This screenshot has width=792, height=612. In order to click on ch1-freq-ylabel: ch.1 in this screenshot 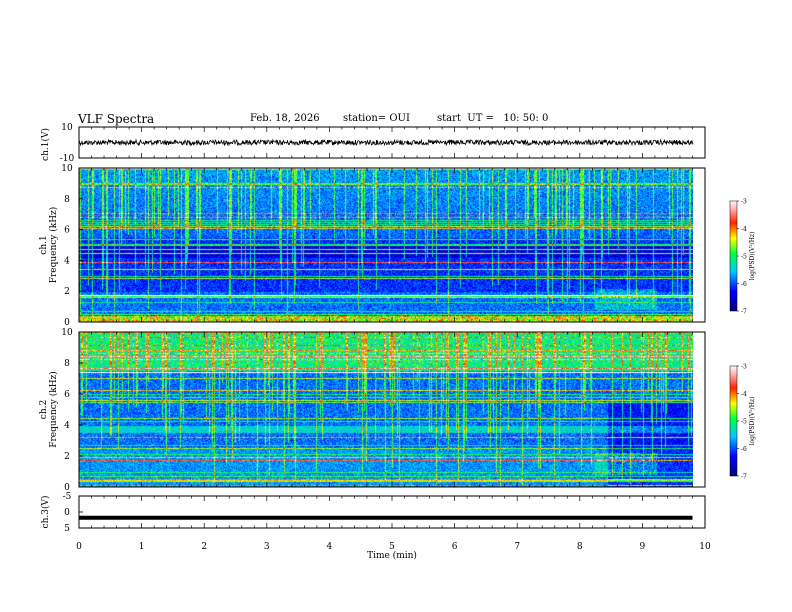, I will do `click(44, 244)`.